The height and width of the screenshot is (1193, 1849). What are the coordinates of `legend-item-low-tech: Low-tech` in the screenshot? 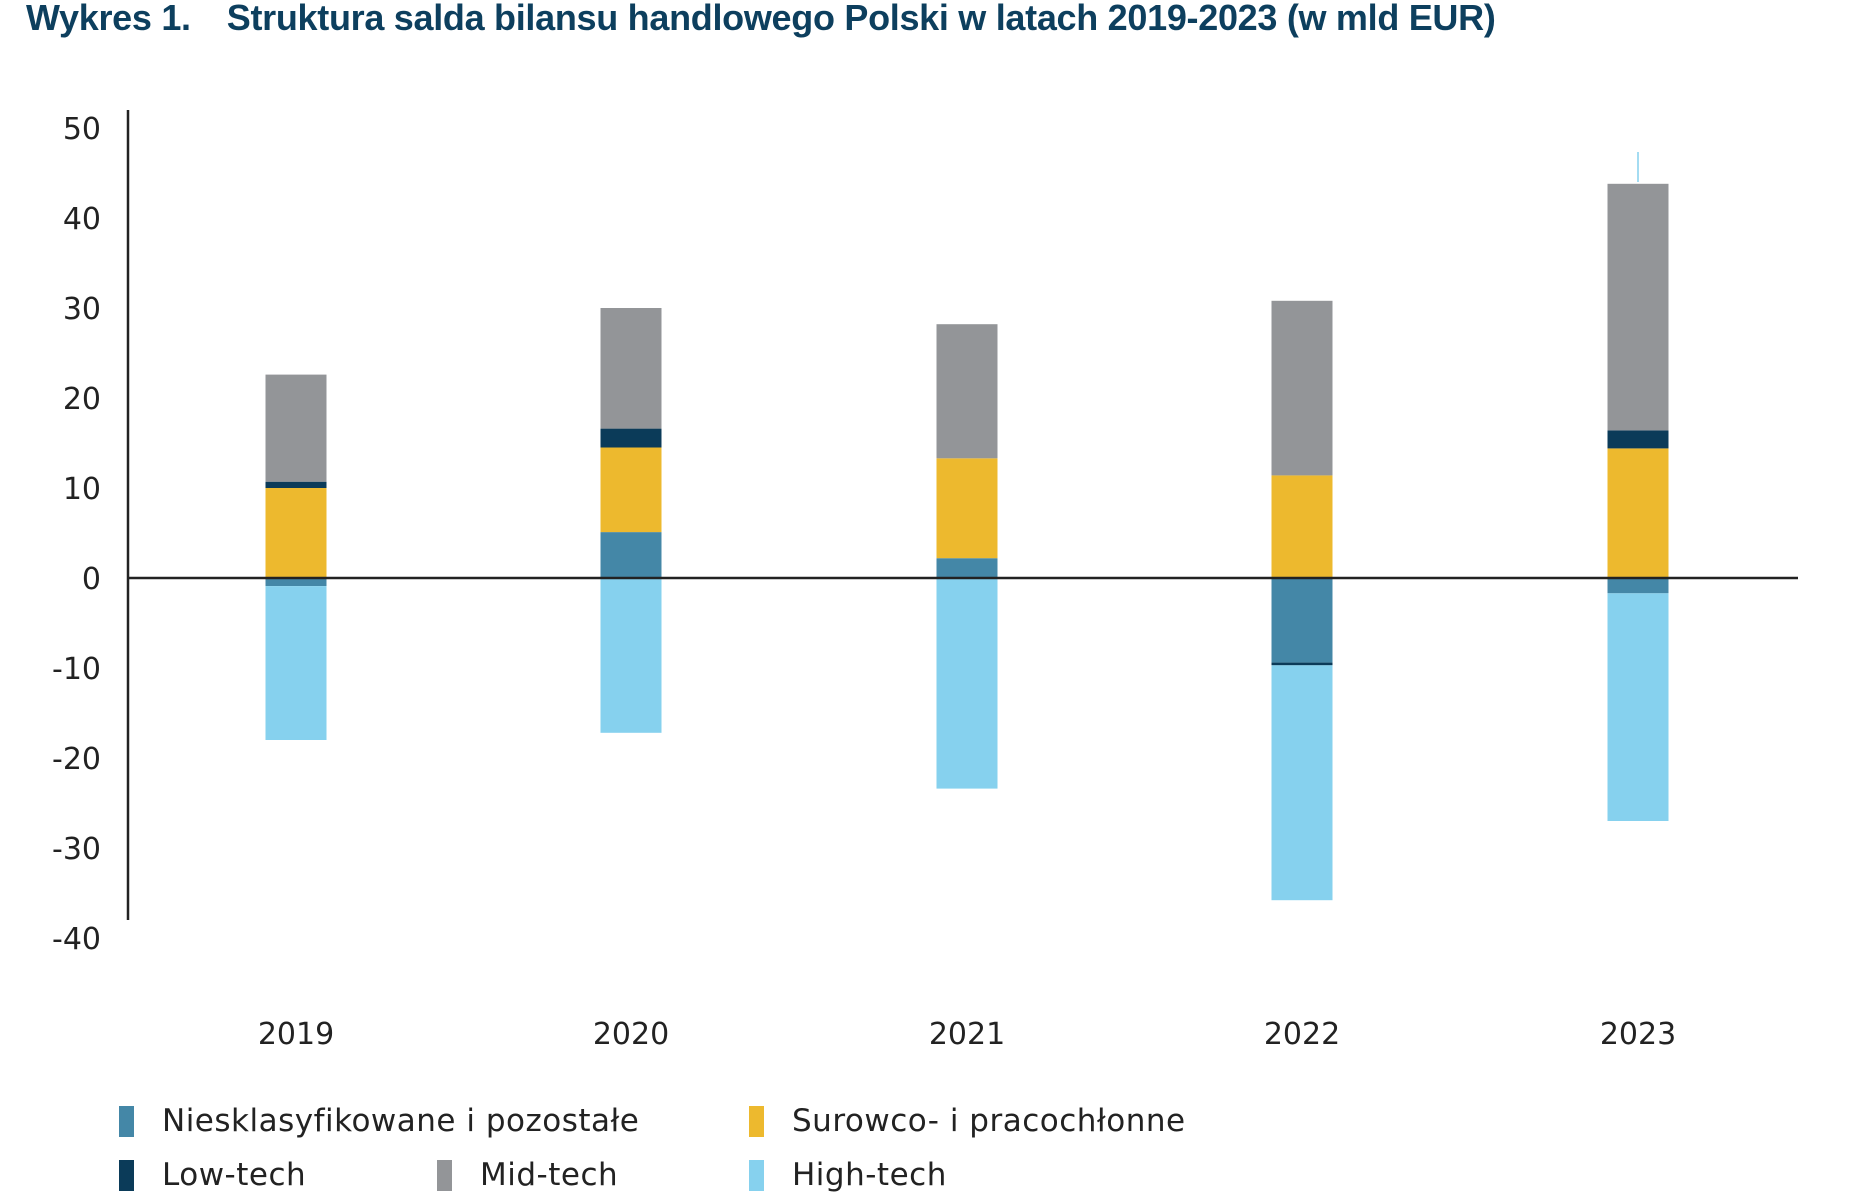 It's located at (212, 1175).